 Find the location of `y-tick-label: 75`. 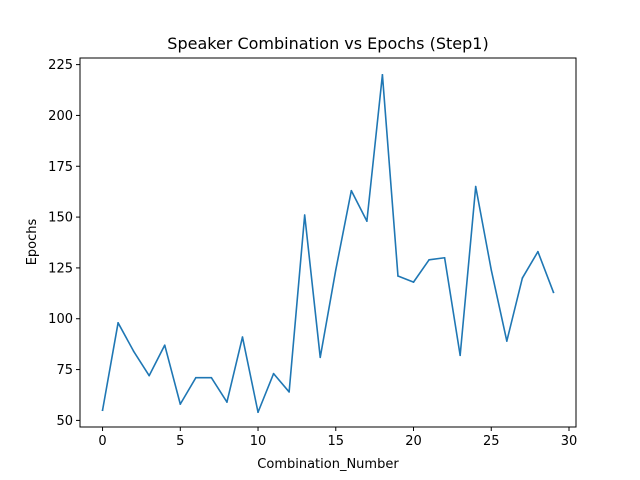

y-tick-label: 75 is located at coordinates (64, 370).